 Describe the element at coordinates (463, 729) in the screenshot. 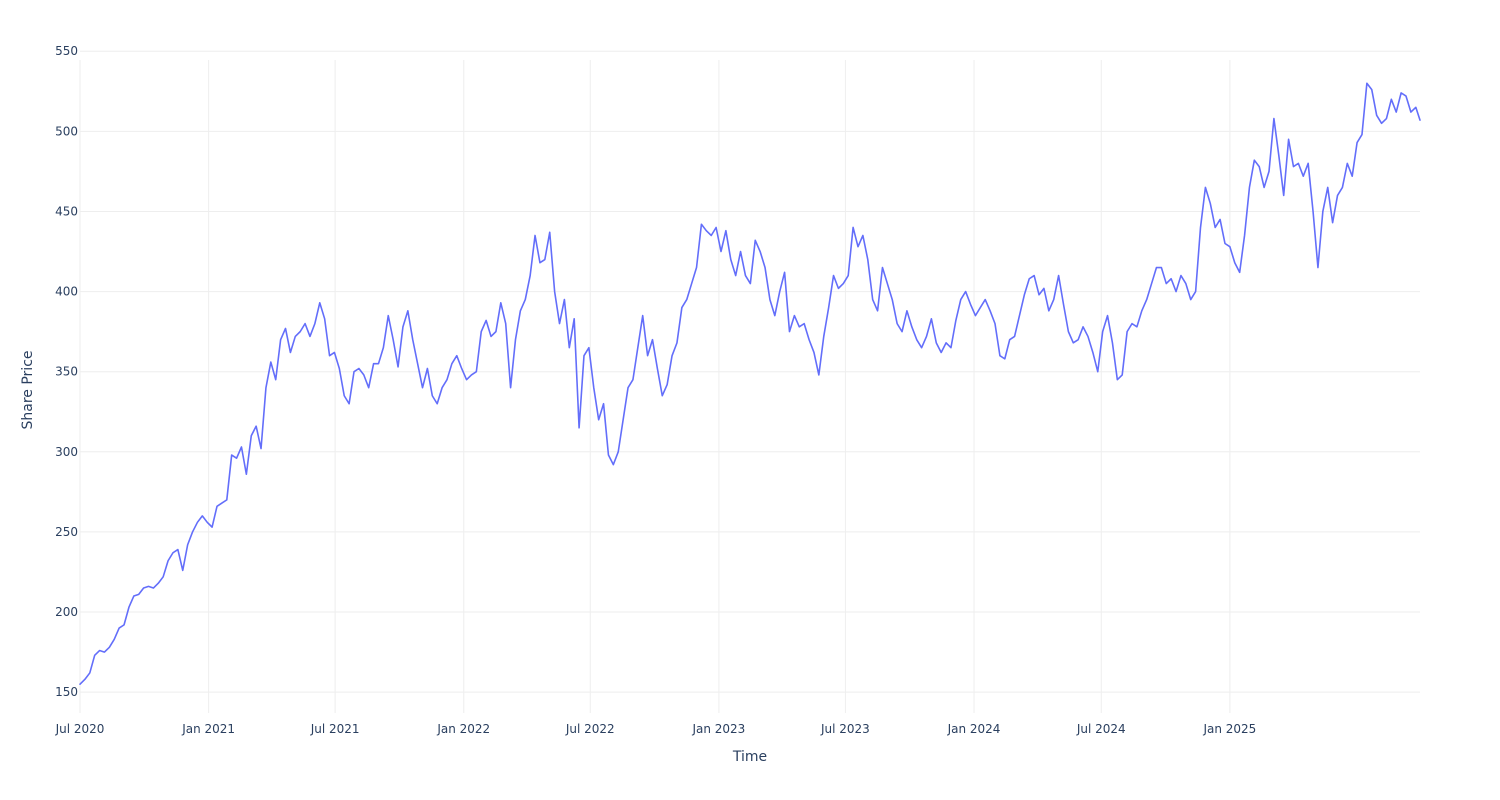

I see `x-tick-label: Jan 2022` at that location.